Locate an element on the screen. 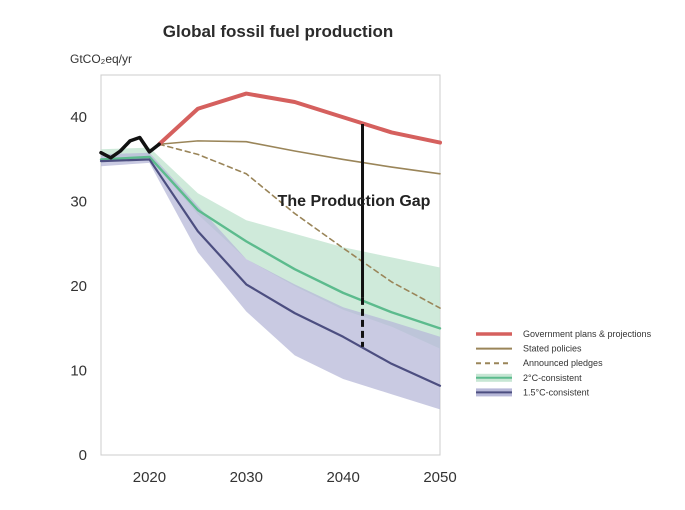  x-tick-label: 2030 is located at coordinates (246, 477).